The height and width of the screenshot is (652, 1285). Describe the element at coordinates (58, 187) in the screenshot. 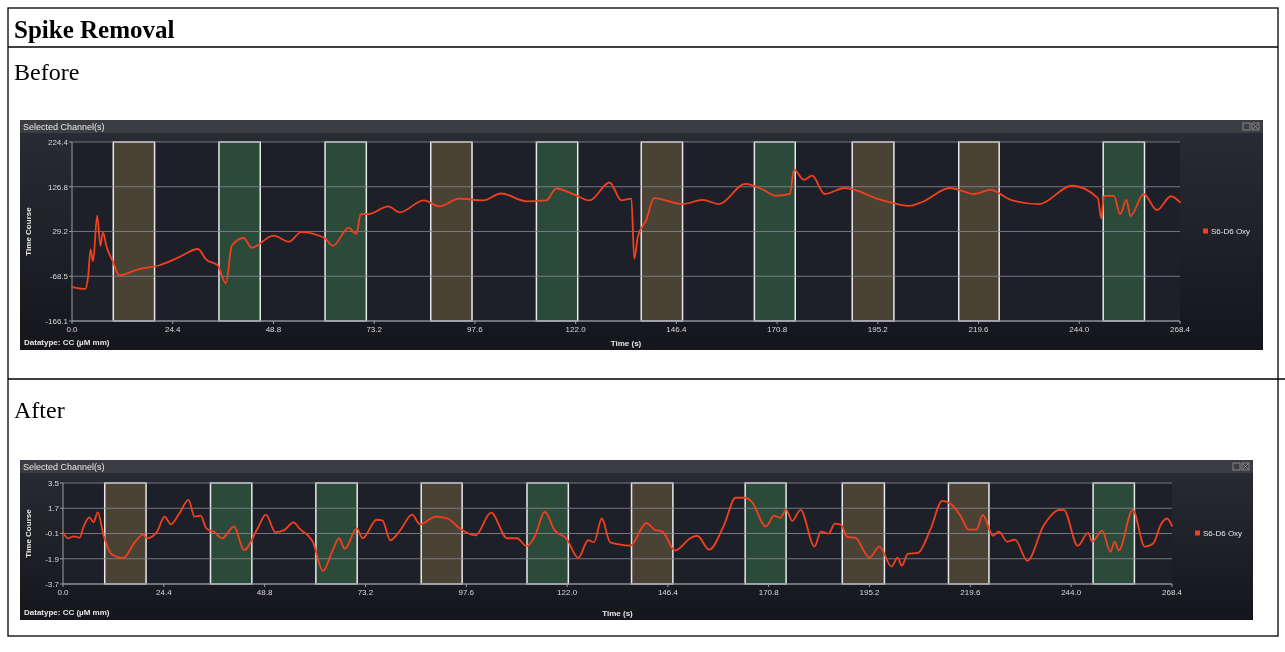

I see `y-tick-label: 126.8` at that location.